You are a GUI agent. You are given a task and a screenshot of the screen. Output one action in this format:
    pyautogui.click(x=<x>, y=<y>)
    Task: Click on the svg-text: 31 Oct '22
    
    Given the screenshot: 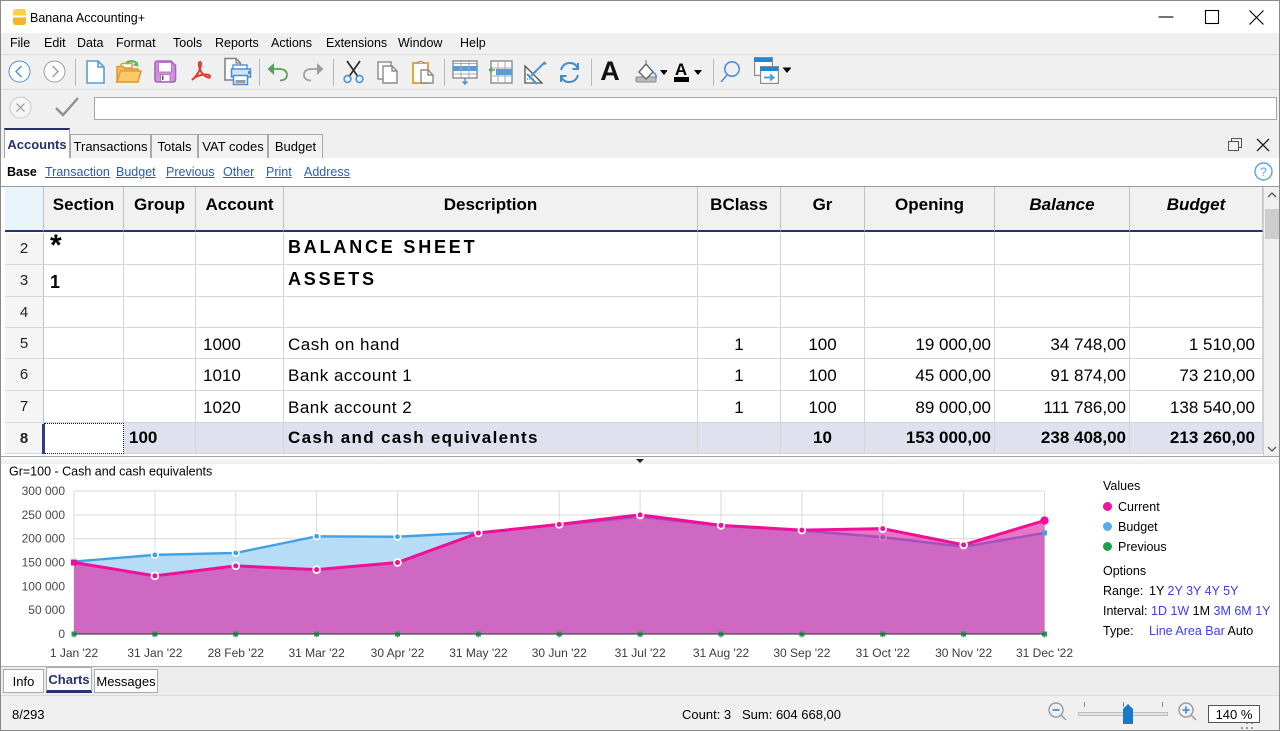 What is the action you would take?
    pyautogui.click(x=883, y=653)
    